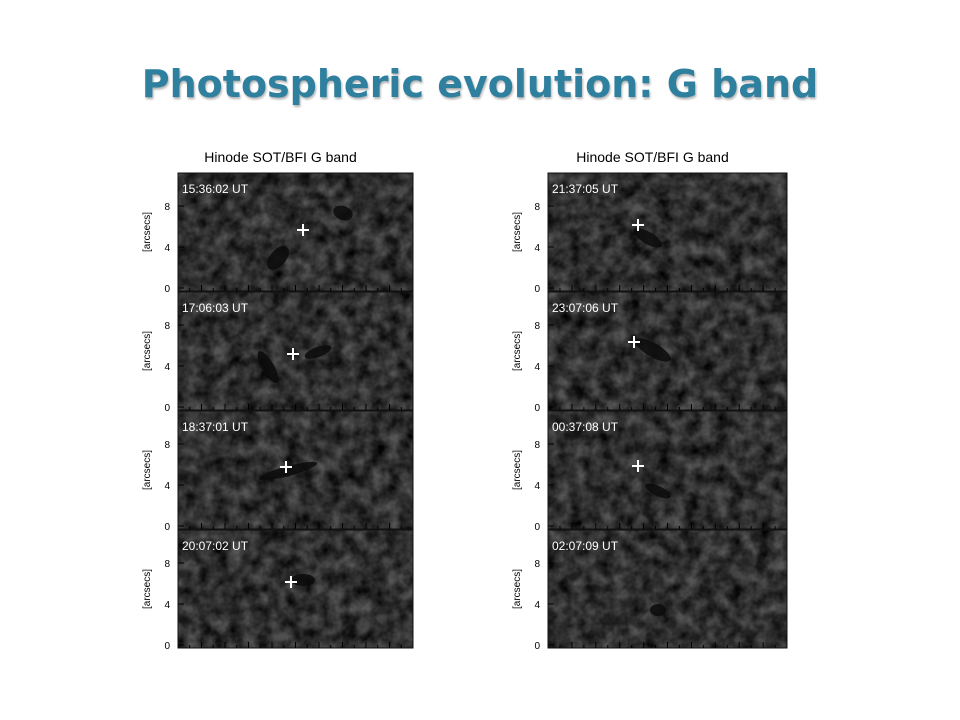 The height and width of the screenshot is (720, 960). Describe the element at coordinates (585, 546) in the screenshot. I see `timestamp: 02:07:09 UT` at that location.